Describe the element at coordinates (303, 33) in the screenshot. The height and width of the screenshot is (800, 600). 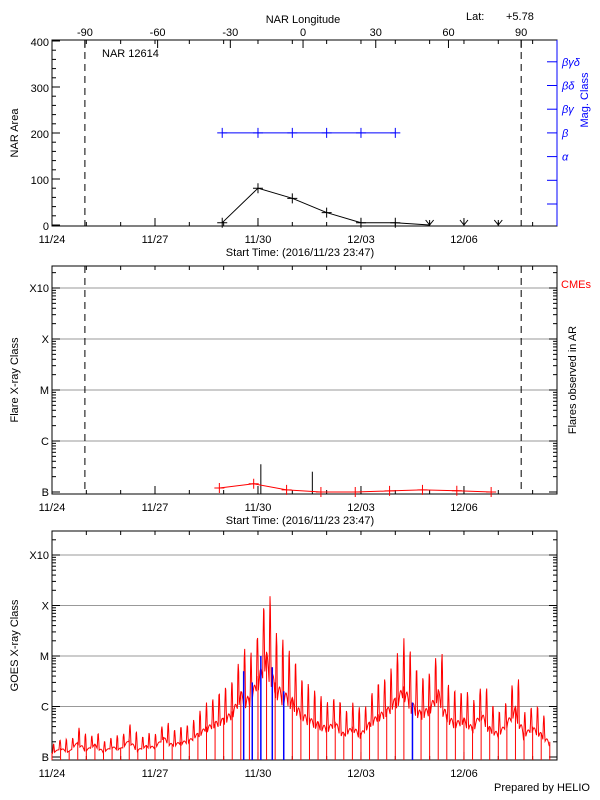
I see `top-x-tick-label: 0` at that location.